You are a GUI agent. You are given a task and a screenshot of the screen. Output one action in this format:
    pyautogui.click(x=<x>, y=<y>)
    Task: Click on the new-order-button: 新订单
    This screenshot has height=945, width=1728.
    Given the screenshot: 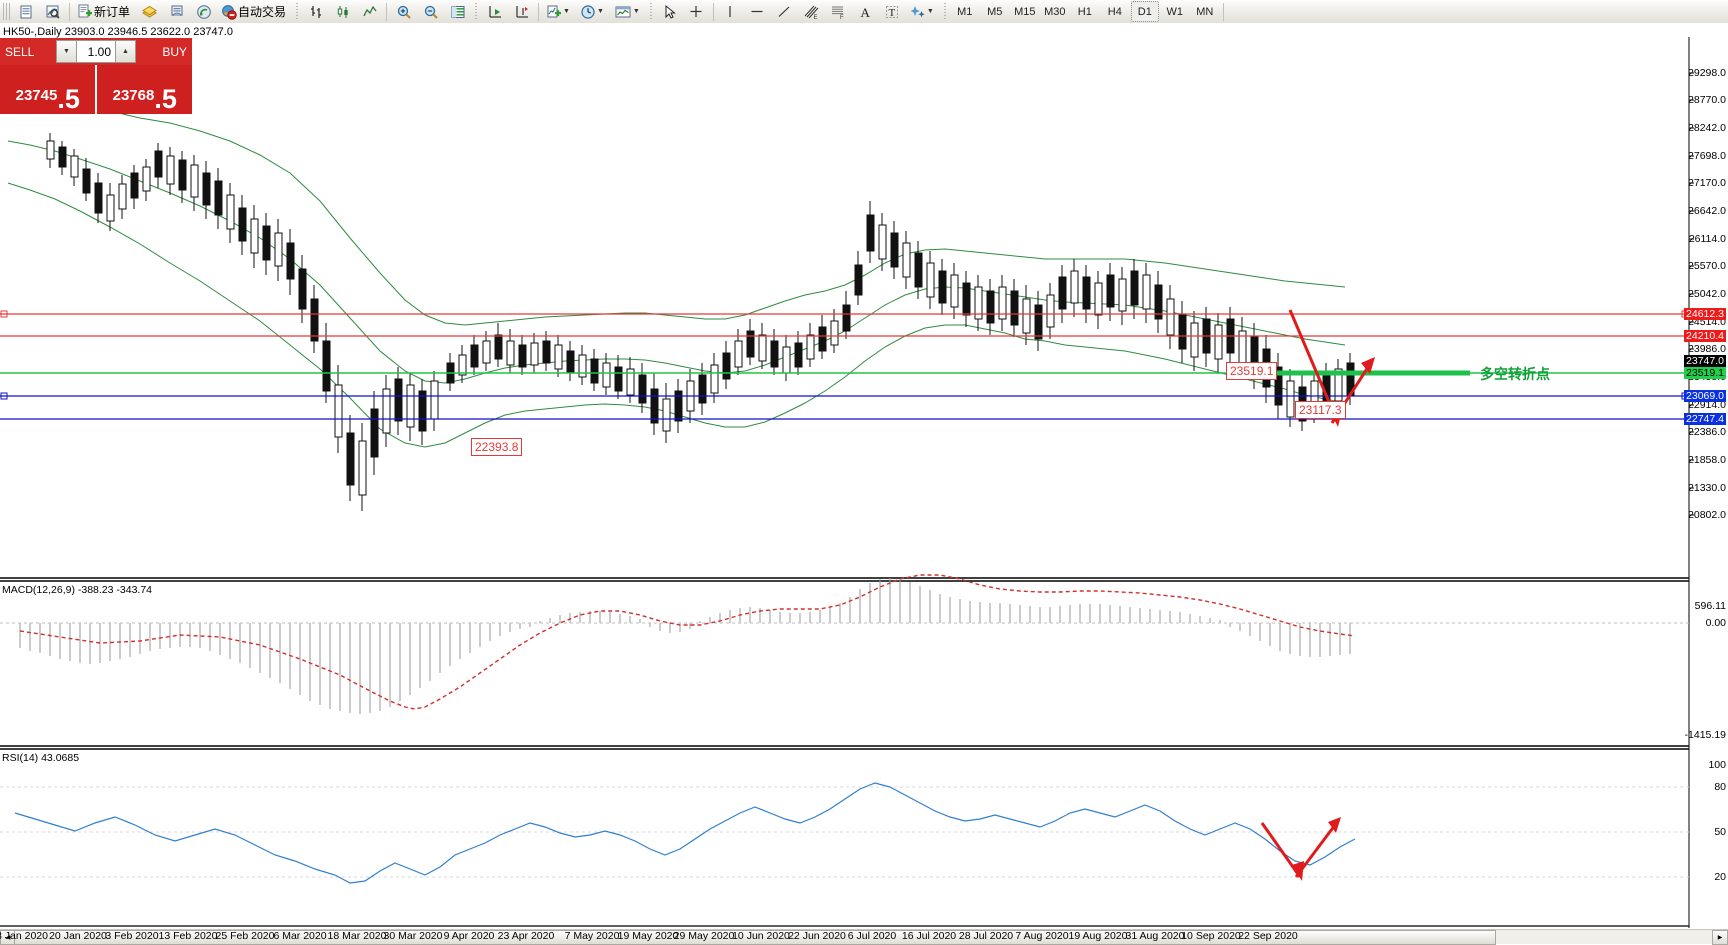 What is the action you would take?
    pyautogui.click(x=104, y=12)
    